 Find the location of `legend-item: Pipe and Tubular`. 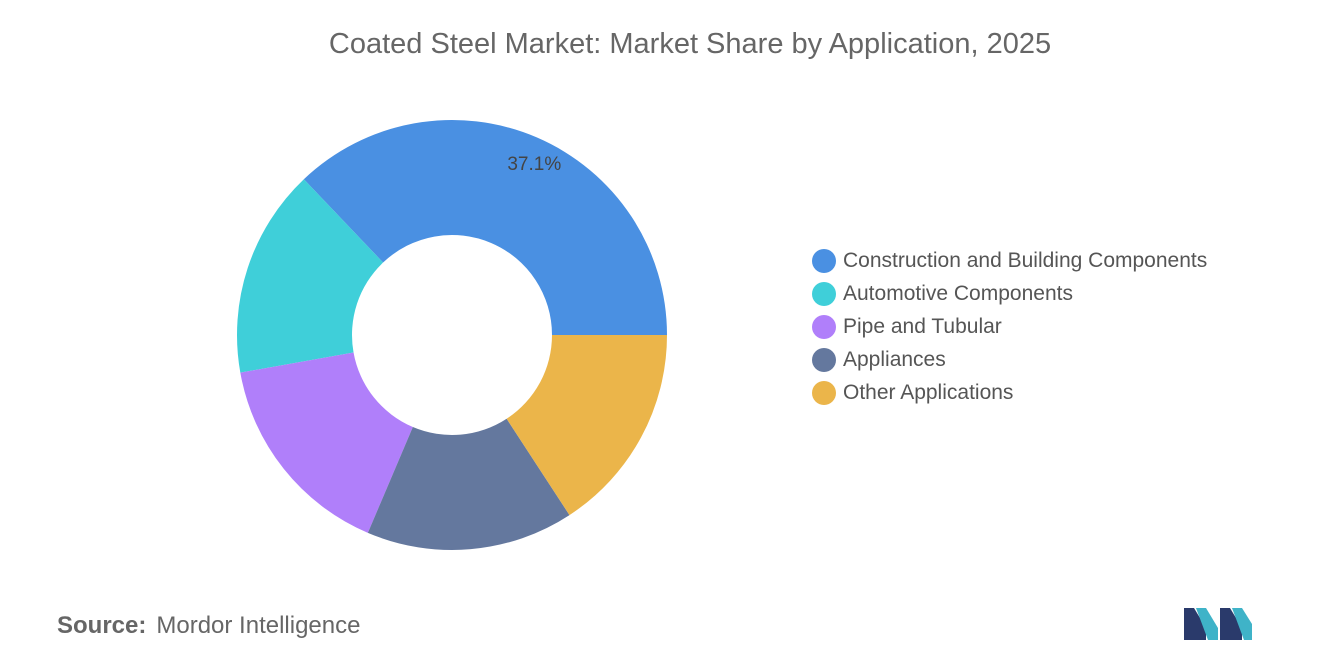

legend-item: Pipe and Tubular is located at coordinates (1009, 326).